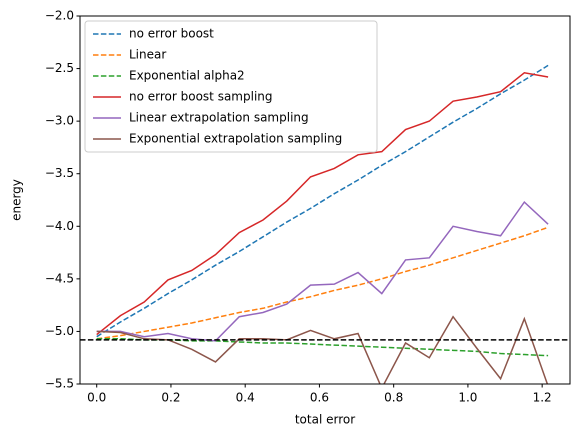  I want to click on series-line, so click(322, 349).